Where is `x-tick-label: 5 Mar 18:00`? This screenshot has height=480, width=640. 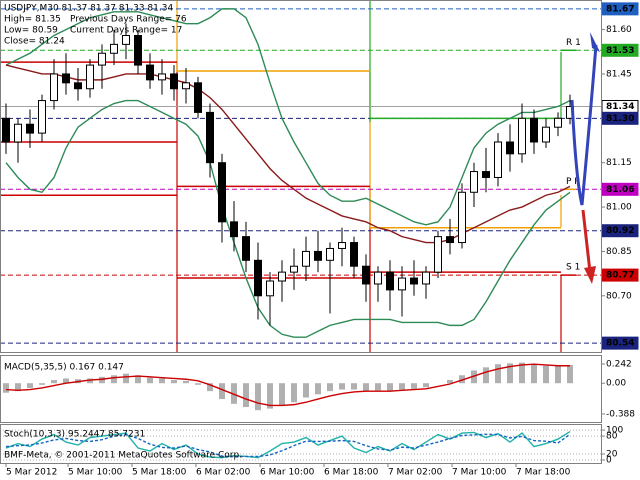
x-tick-label: 5 Mar 18:00 is located at coordinates (159, 473).